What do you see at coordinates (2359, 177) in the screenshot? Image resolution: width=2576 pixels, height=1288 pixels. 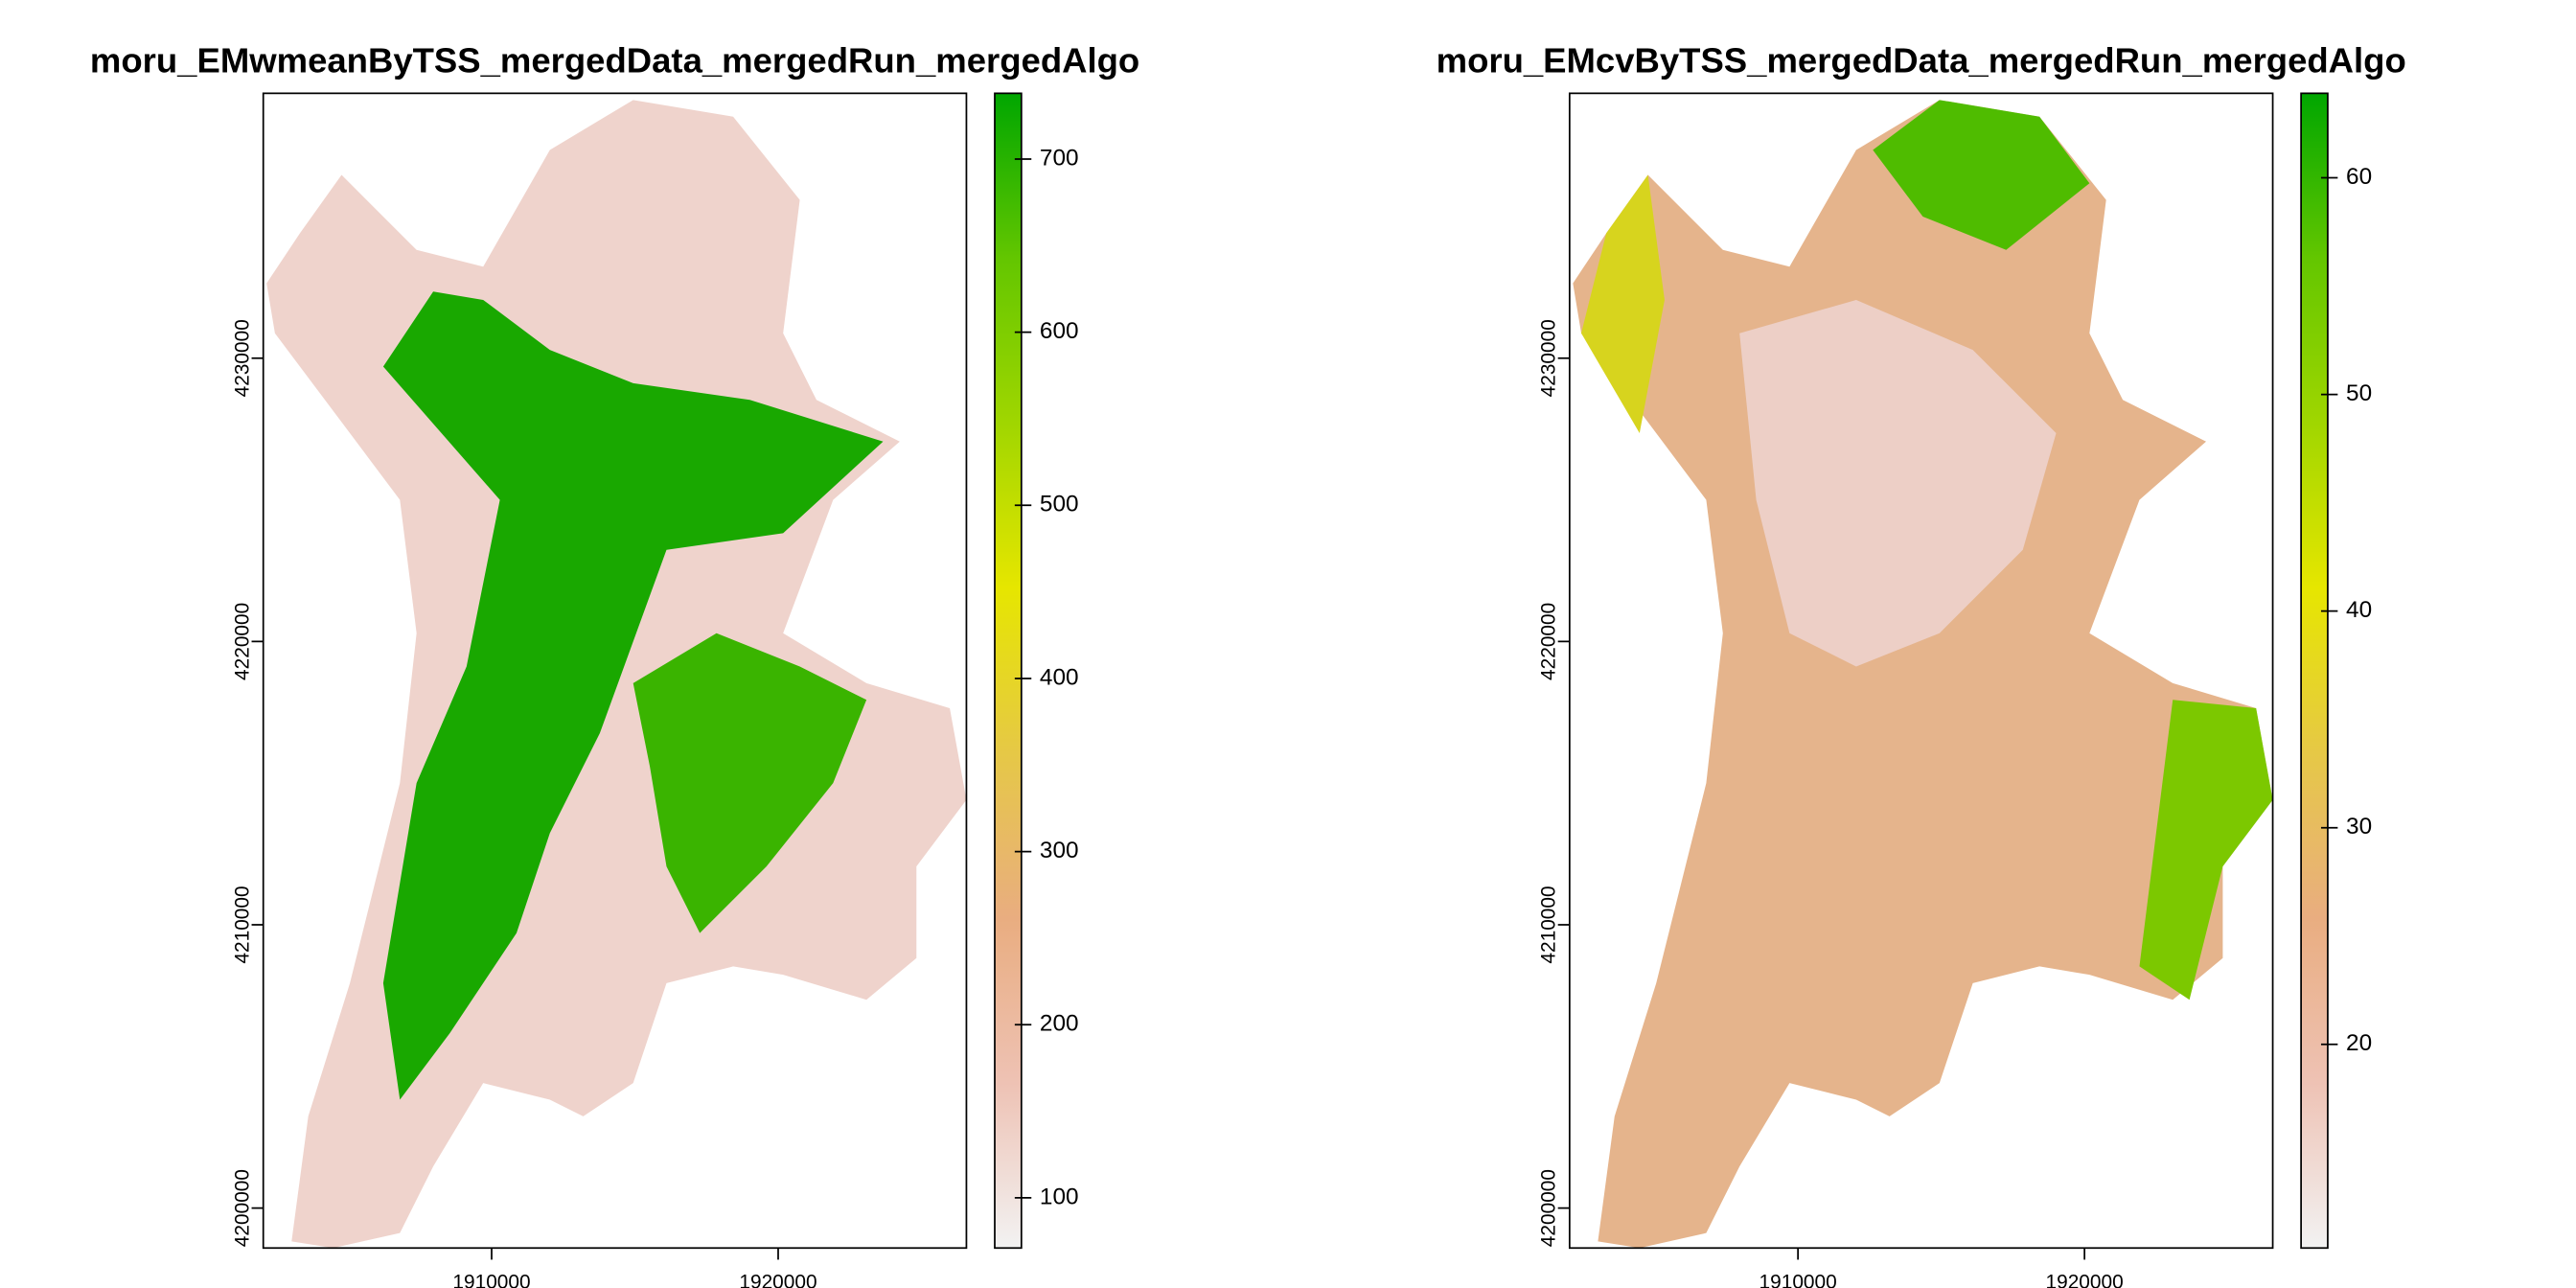 I see `colorbar-tick-label: 60` at bounding box center [2359, 177].